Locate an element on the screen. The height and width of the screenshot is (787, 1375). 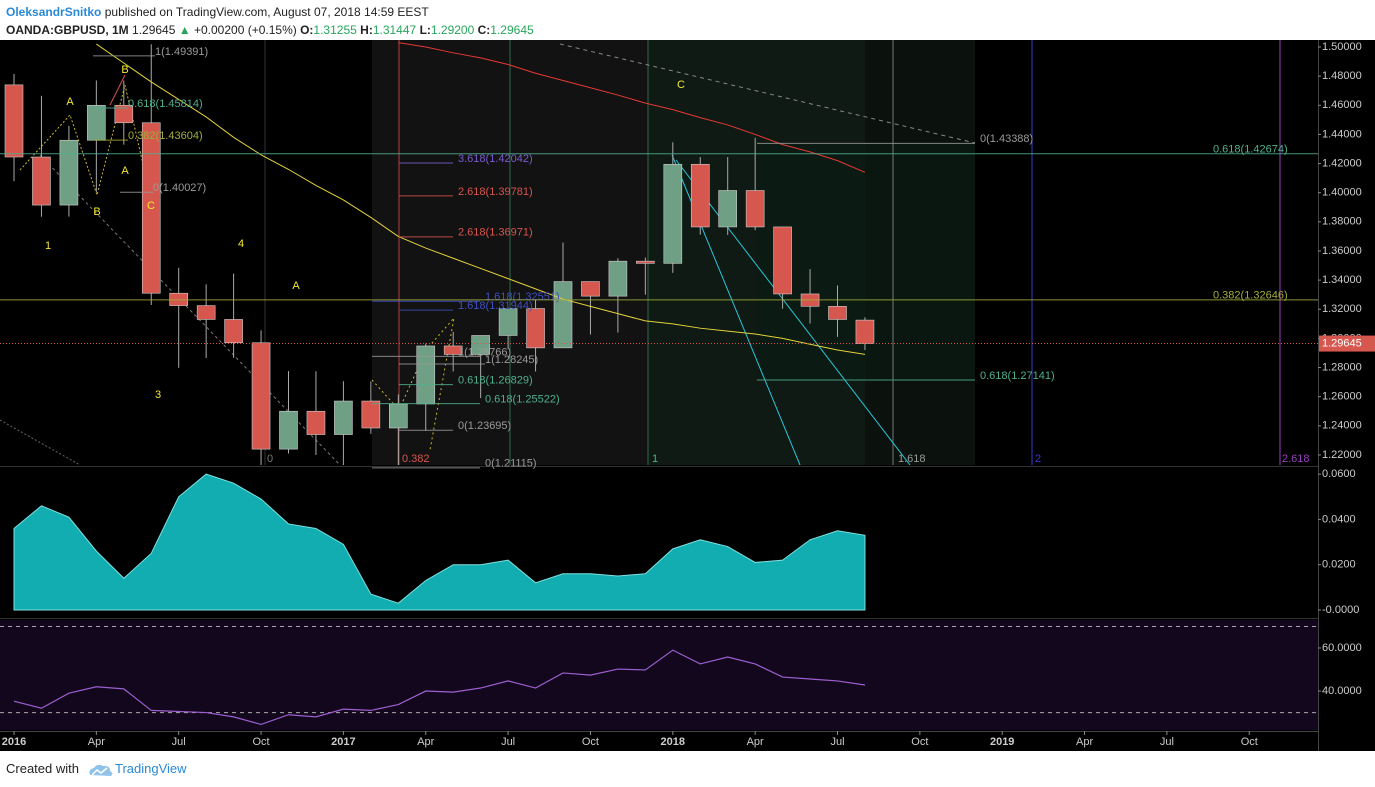
fib-label: 0.618(1.42674) is located at coordinates (1250, 150).